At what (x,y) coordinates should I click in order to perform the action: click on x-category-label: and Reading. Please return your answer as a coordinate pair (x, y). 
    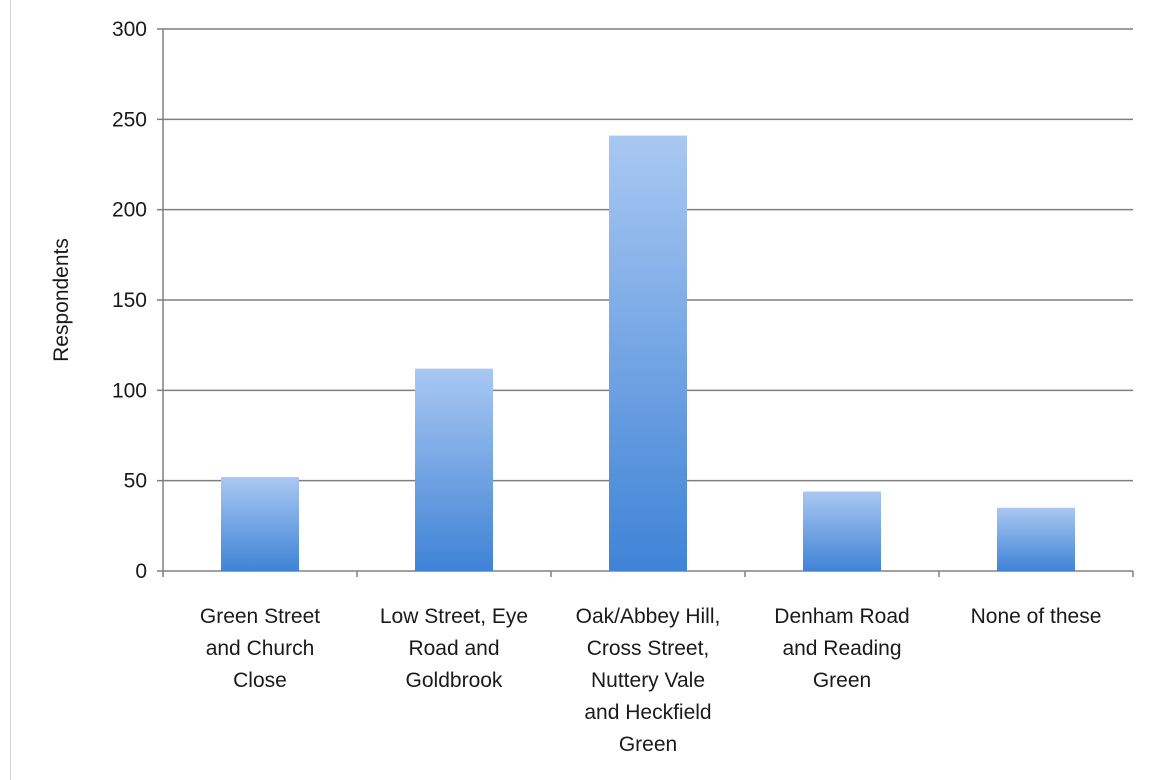
    Looking at the image, I should click on (841, 648).